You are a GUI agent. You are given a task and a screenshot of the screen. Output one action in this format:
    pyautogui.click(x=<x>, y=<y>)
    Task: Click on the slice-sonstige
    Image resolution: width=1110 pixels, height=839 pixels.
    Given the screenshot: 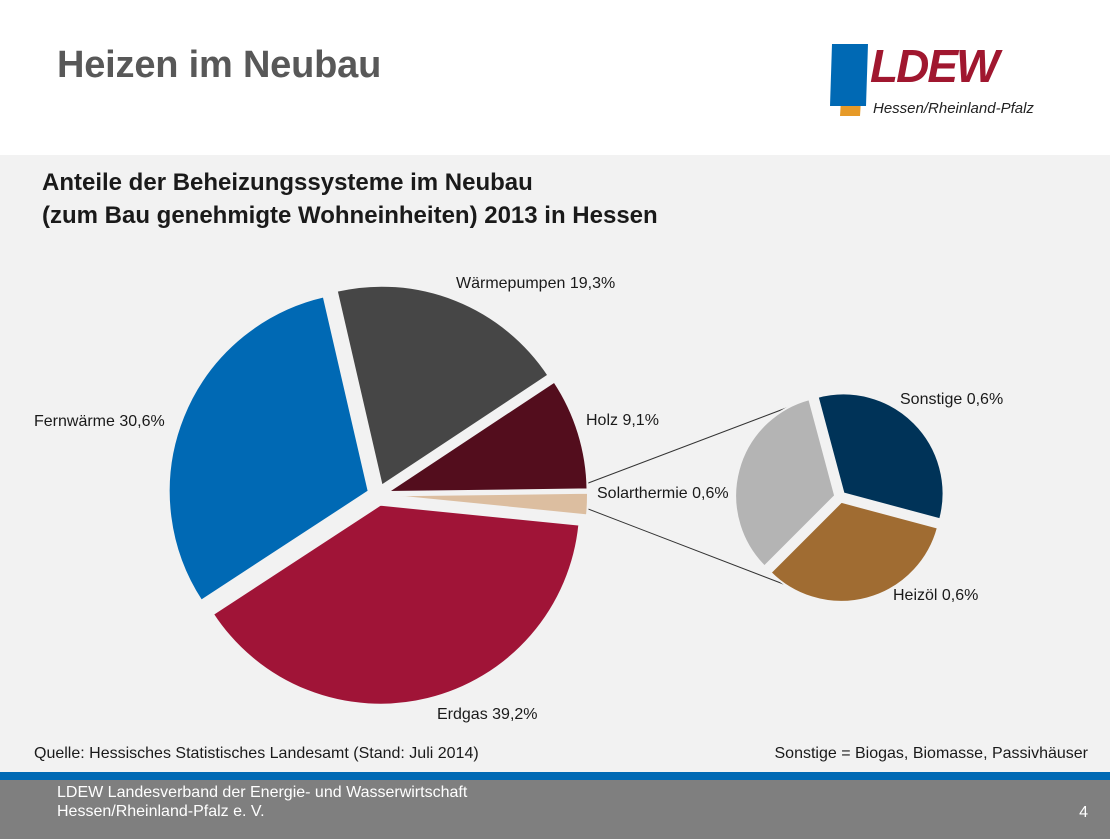 What is the action you would take?
    pyautogui.click(x=880, y=456)
    